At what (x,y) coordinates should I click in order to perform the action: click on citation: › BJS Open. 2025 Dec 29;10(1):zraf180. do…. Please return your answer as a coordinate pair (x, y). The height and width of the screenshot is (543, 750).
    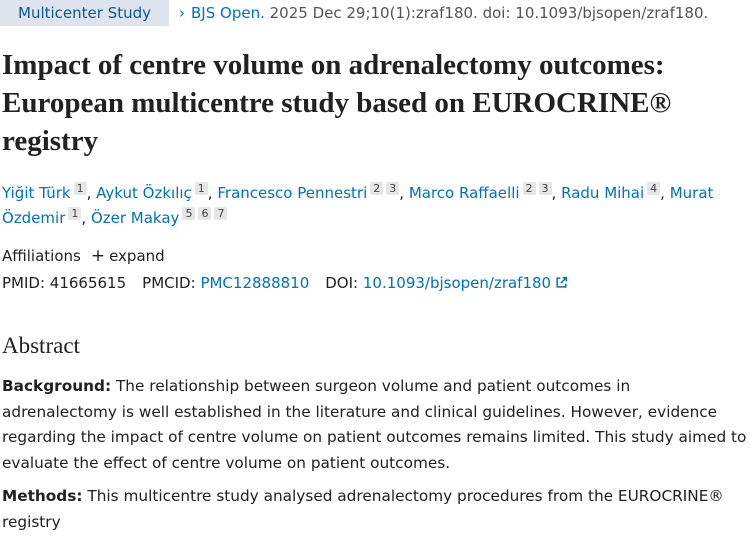
    Looking at the image, I should click on (444, 13).